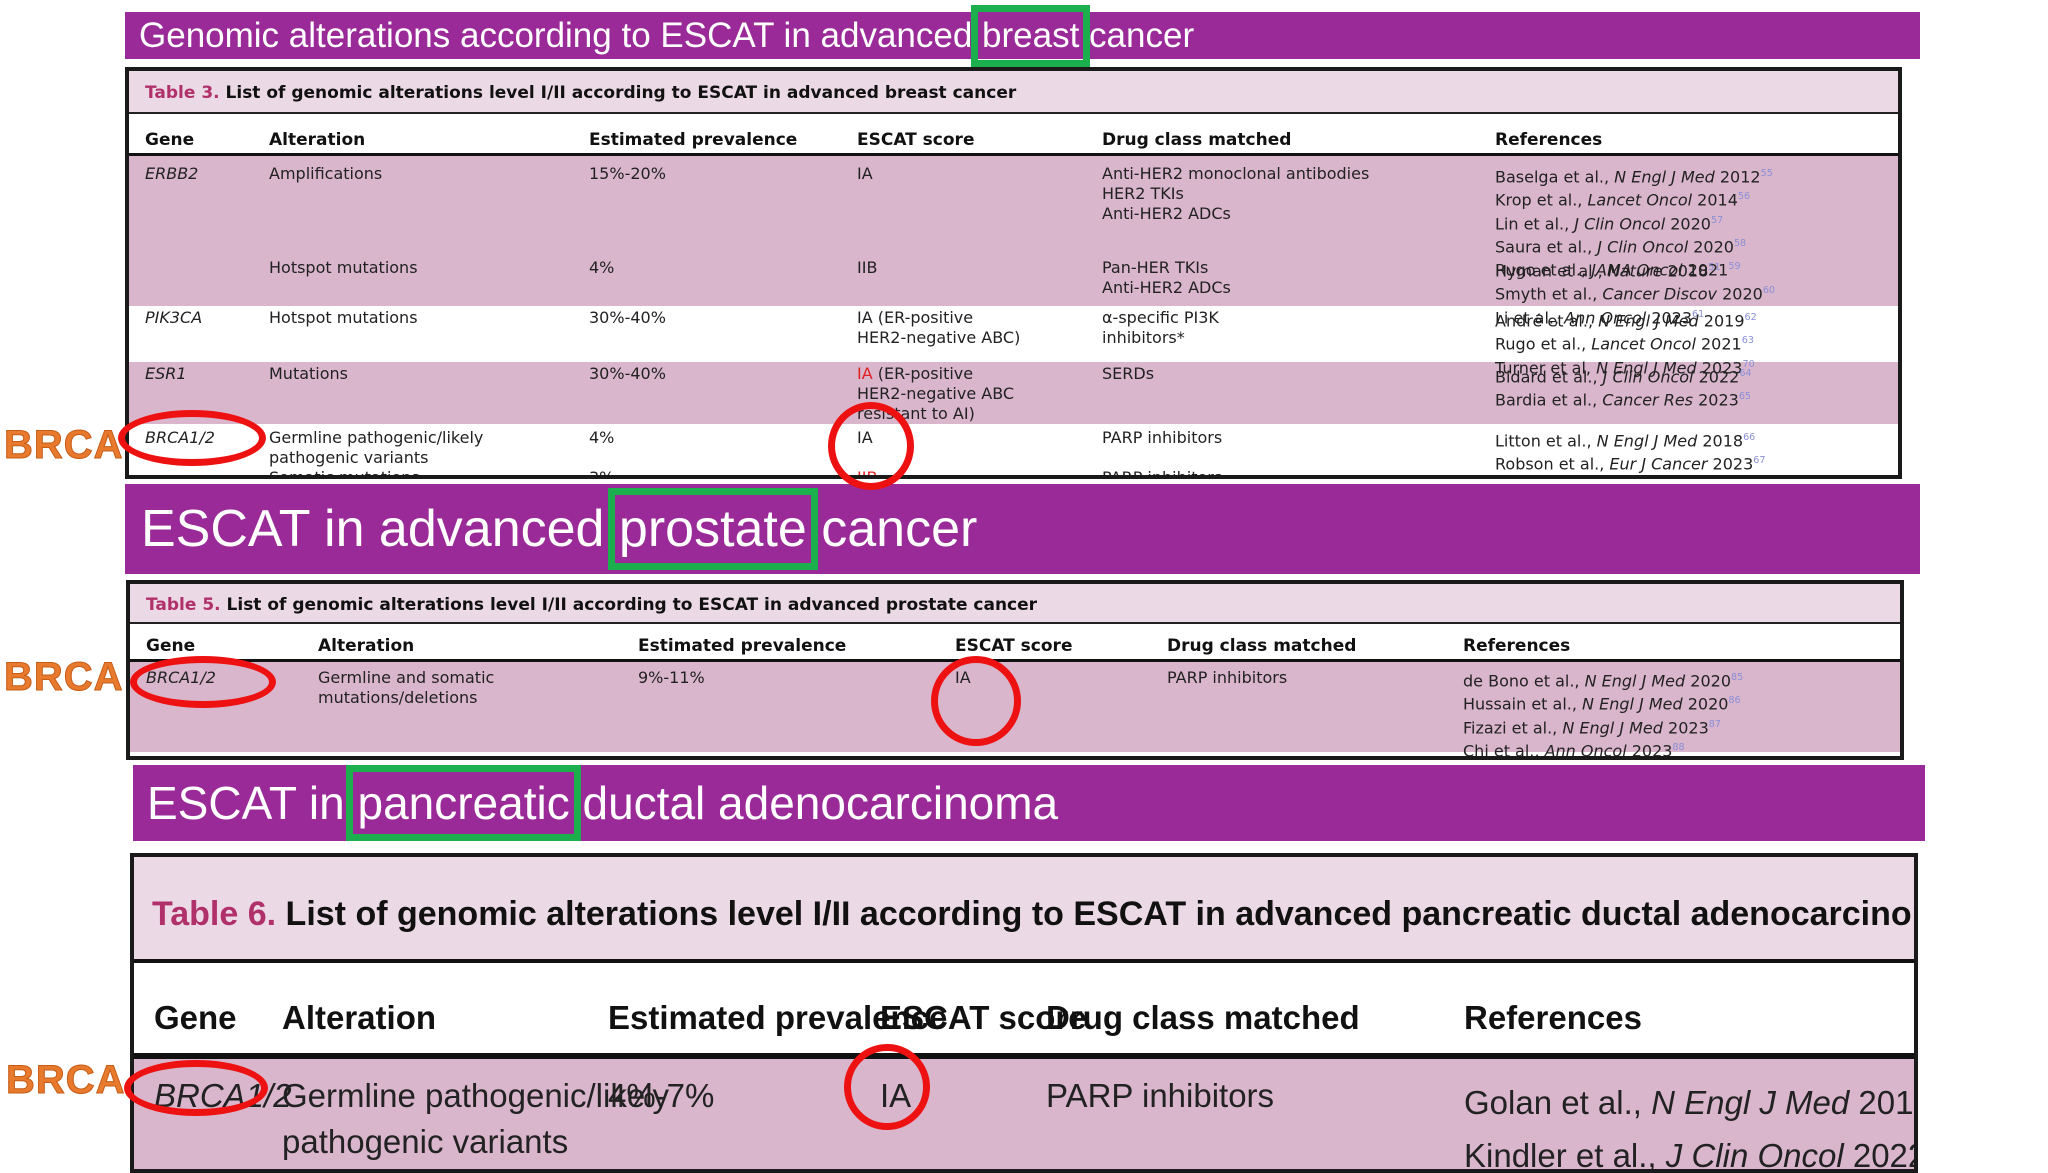  Describe the element at coordinates (979, 335) in the screenshot. I see `cell-escat: IA (ER-positive HER2-negative ABC)` at that location.